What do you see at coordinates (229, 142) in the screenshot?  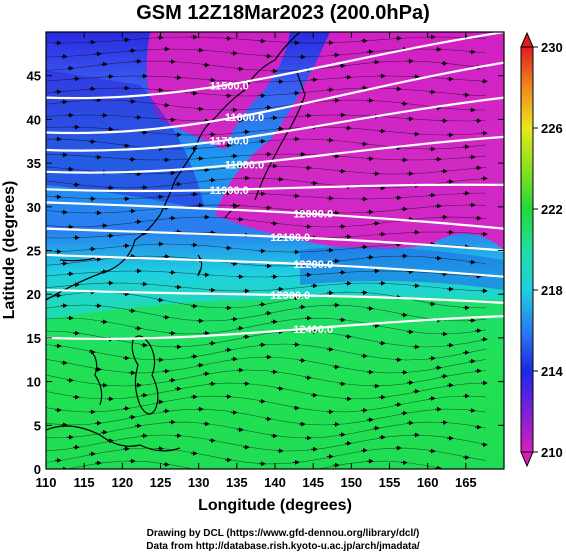 I see `contour-label: 11700.0` at bounding box center [229, 142].